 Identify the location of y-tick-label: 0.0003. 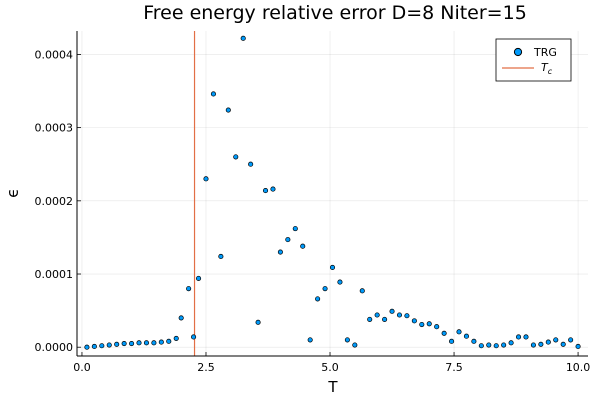
(54, 128).